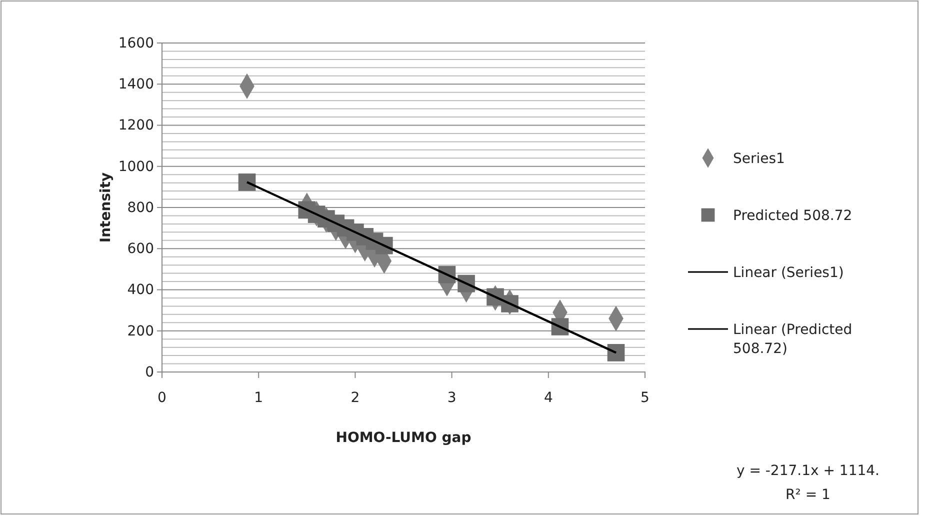 The image size is (930, 516). Describe the element at coordinates (140, 208) in the screenshot. I see `y-tick-label: 800` at that location.